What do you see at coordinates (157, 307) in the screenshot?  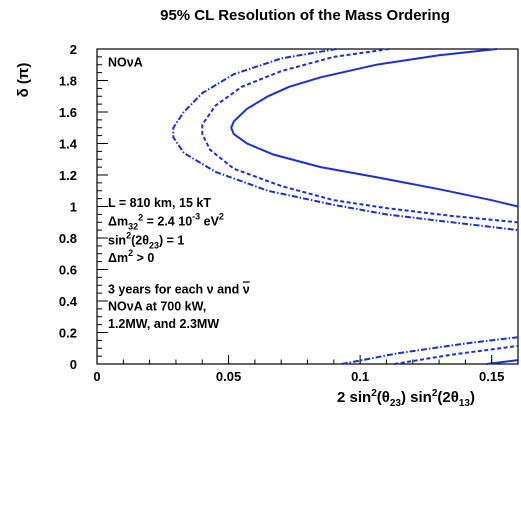 I see `power-note-line1: NOνA at 700 kW,` at bounding box center [157, 307].